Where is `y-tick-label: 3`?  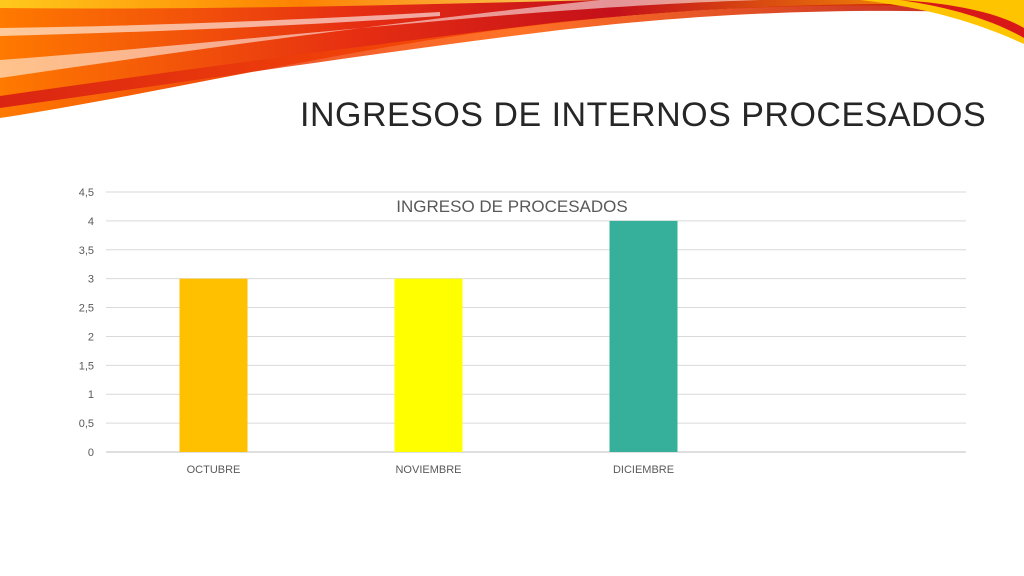 y-tick-label: 3 is located at coordinates (91, 280).